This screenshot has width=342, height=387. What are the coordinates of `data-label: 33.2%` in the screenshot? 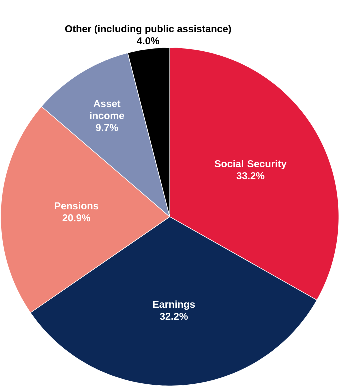 It's located at (250, 176).